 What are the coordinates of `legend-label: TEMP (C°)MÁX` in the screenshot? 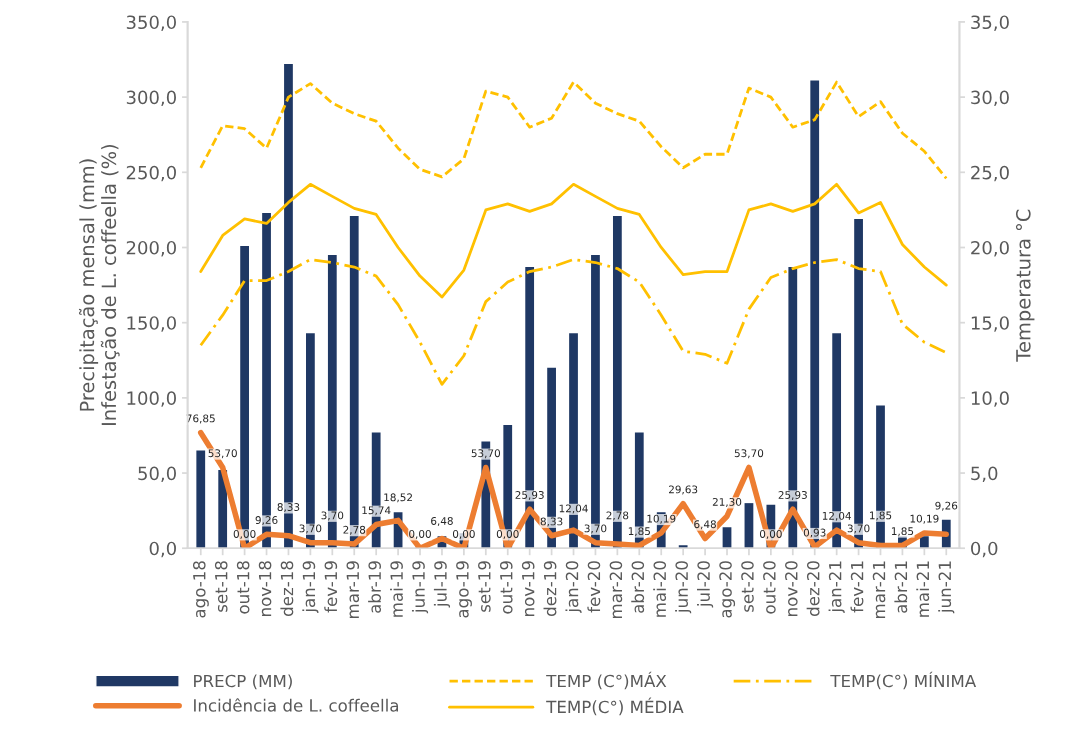 It's located at (606, 680).